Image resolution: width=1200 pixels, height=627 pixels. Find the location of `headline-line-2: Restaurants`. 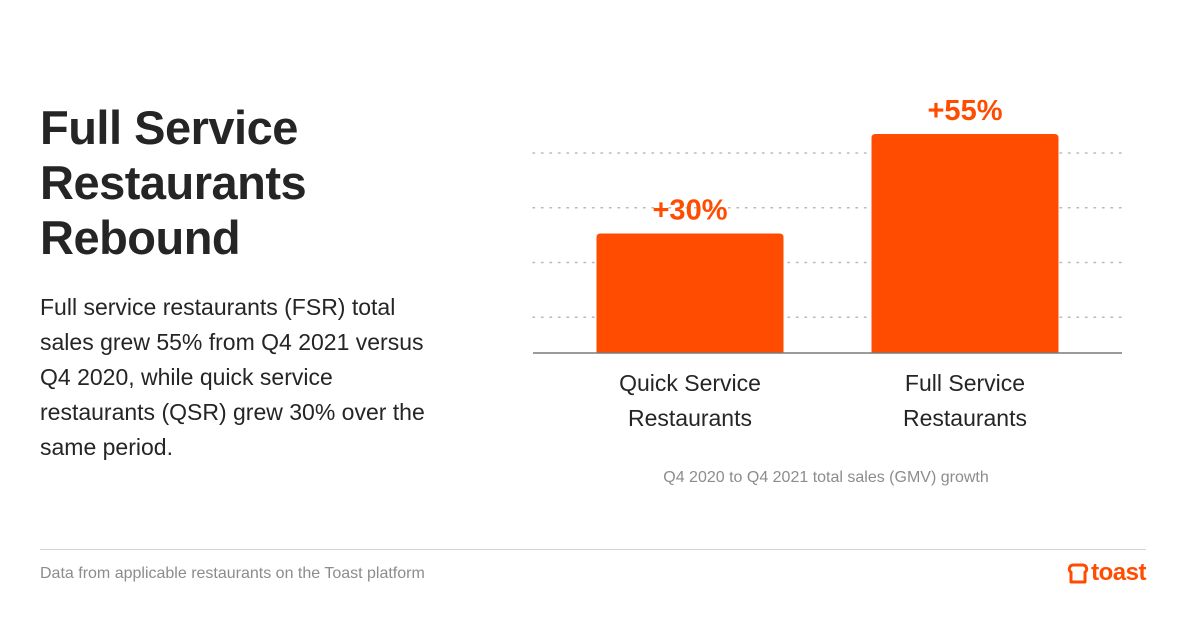

headline-line-2: Restaurants is located at coordinates (173, 182).